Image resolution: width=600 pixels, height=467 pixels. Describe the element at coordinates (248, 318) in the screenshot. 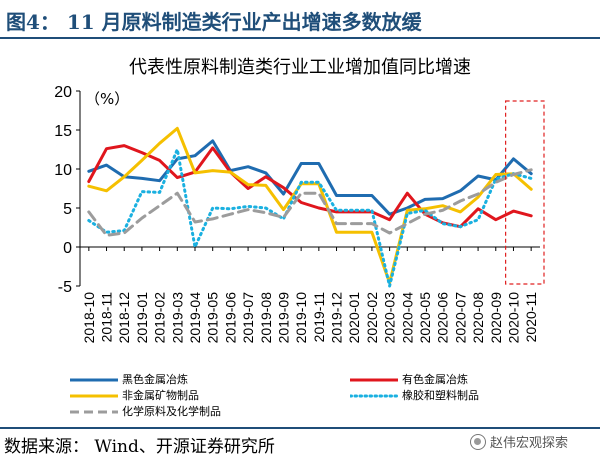

I see `x-tick-label: 2019-07` at that location.